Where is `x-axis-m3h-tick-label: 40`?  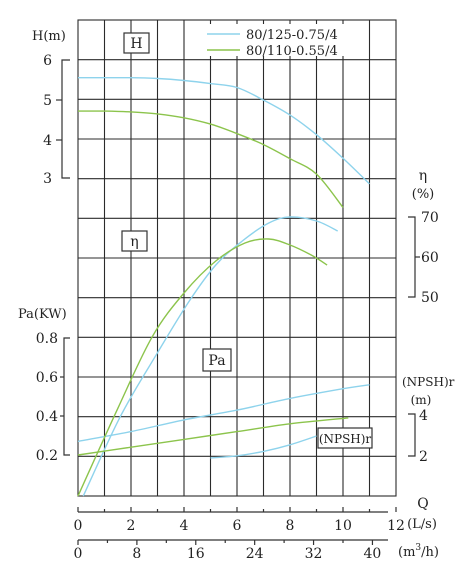 x-axis-m3h-tick-label: 40 is located at coordinates (373, 554).